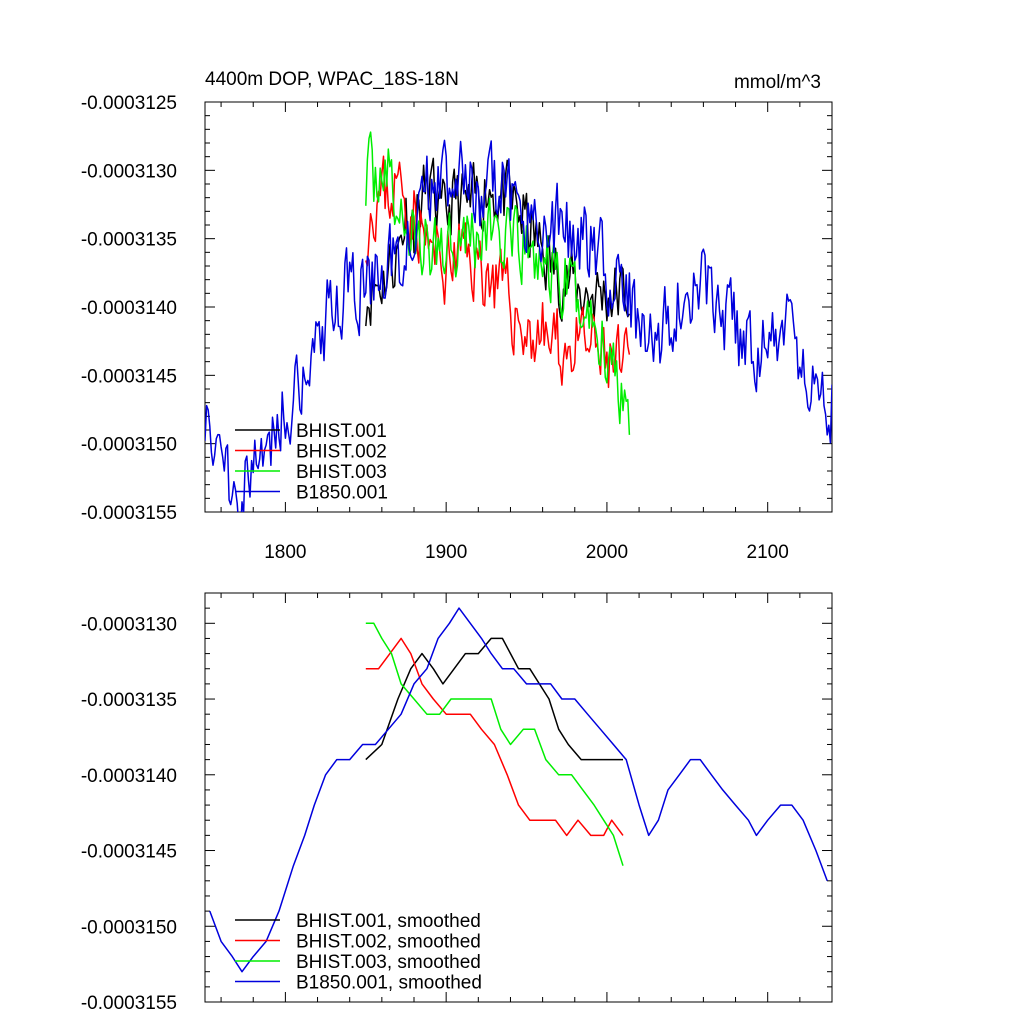 The image size is (1024, 1024). Describe the element at coordinates (129, 445) in the screenshot. I see `top-y-tick-label: -0.0003150` at that location.